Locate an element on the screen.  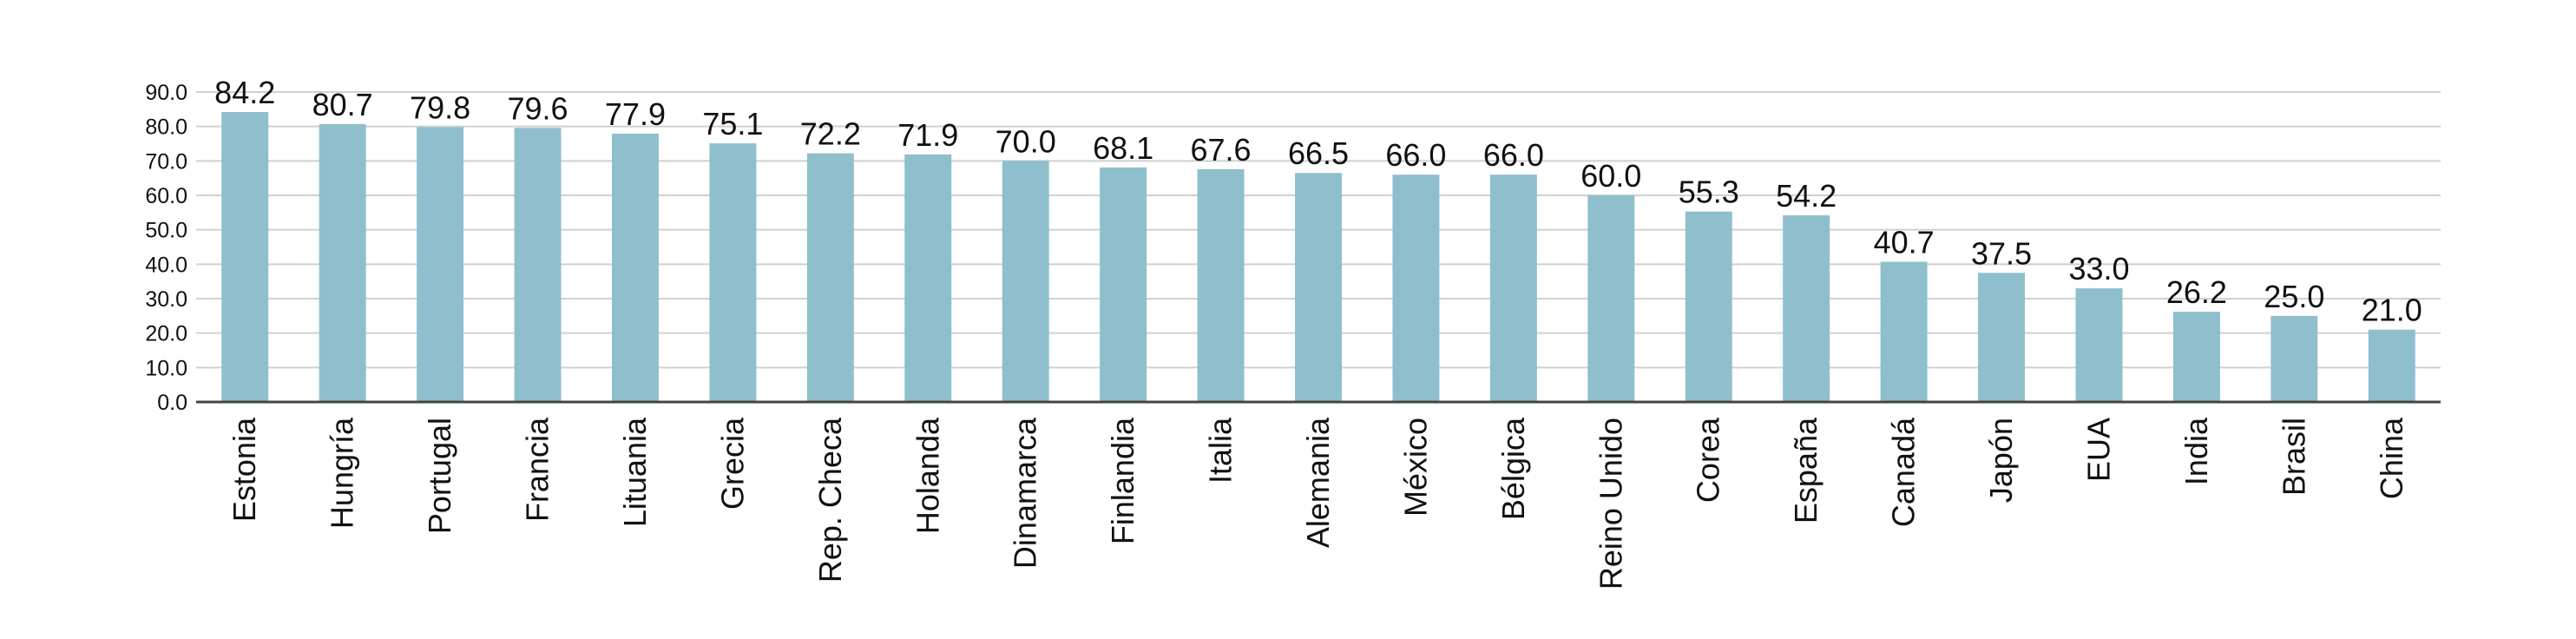
value-label: 84.2 is located at coordinates (244, 92).